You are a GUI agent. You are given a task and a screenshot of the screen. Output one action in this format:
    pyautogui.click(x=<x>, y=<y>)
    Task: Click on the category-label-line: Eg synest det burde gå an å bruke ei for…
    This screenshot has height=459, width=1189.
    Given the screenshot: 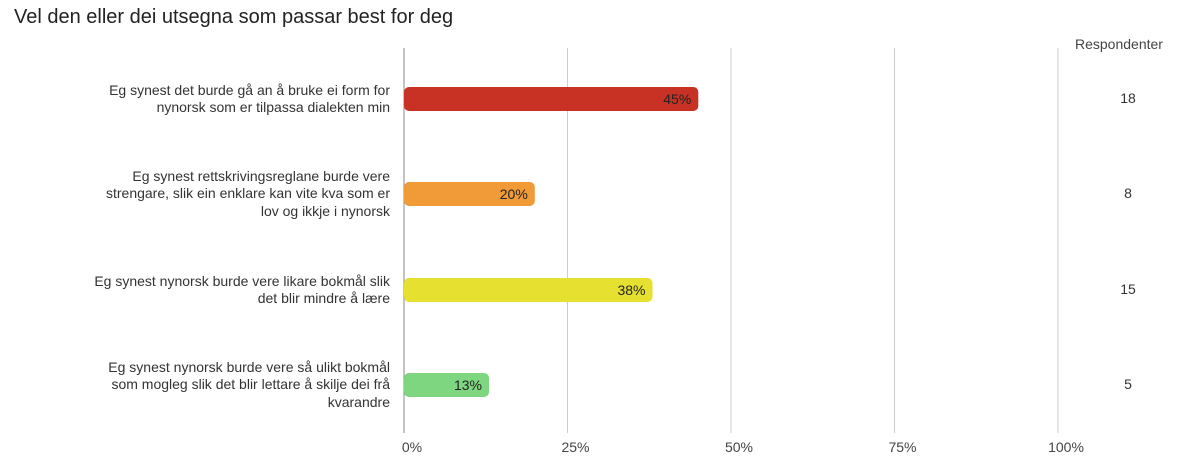 What is the action you would take?
    pyautogui.click(x=249, y=89)
    